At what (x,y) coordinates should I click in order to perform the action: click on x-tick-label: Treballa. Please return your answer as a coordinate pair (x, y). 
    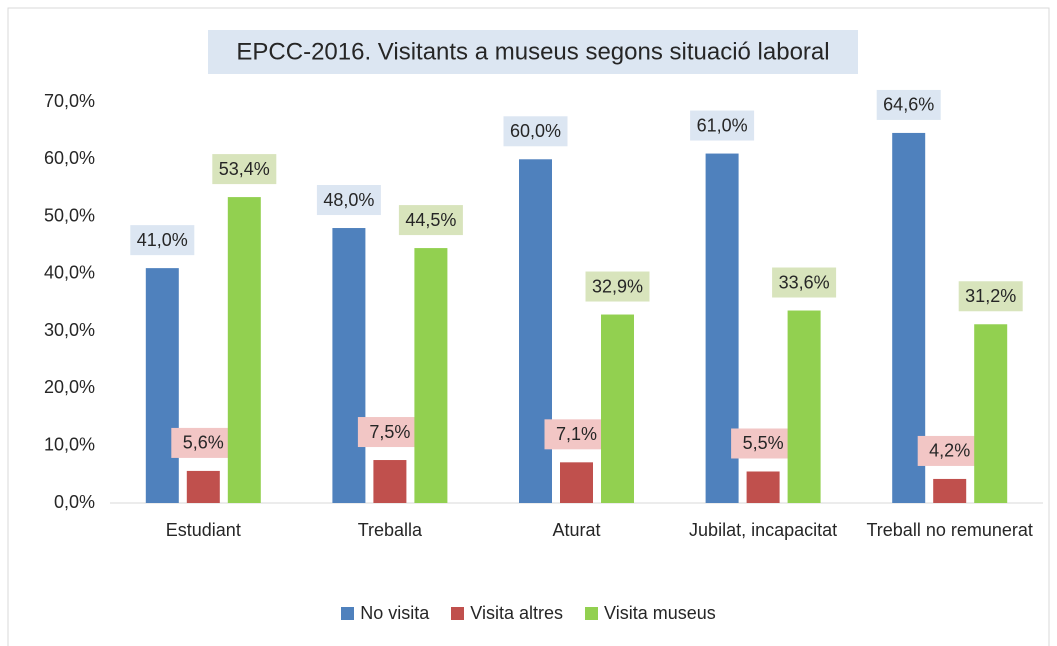
    Looking at the image, I should click on (390, 530).